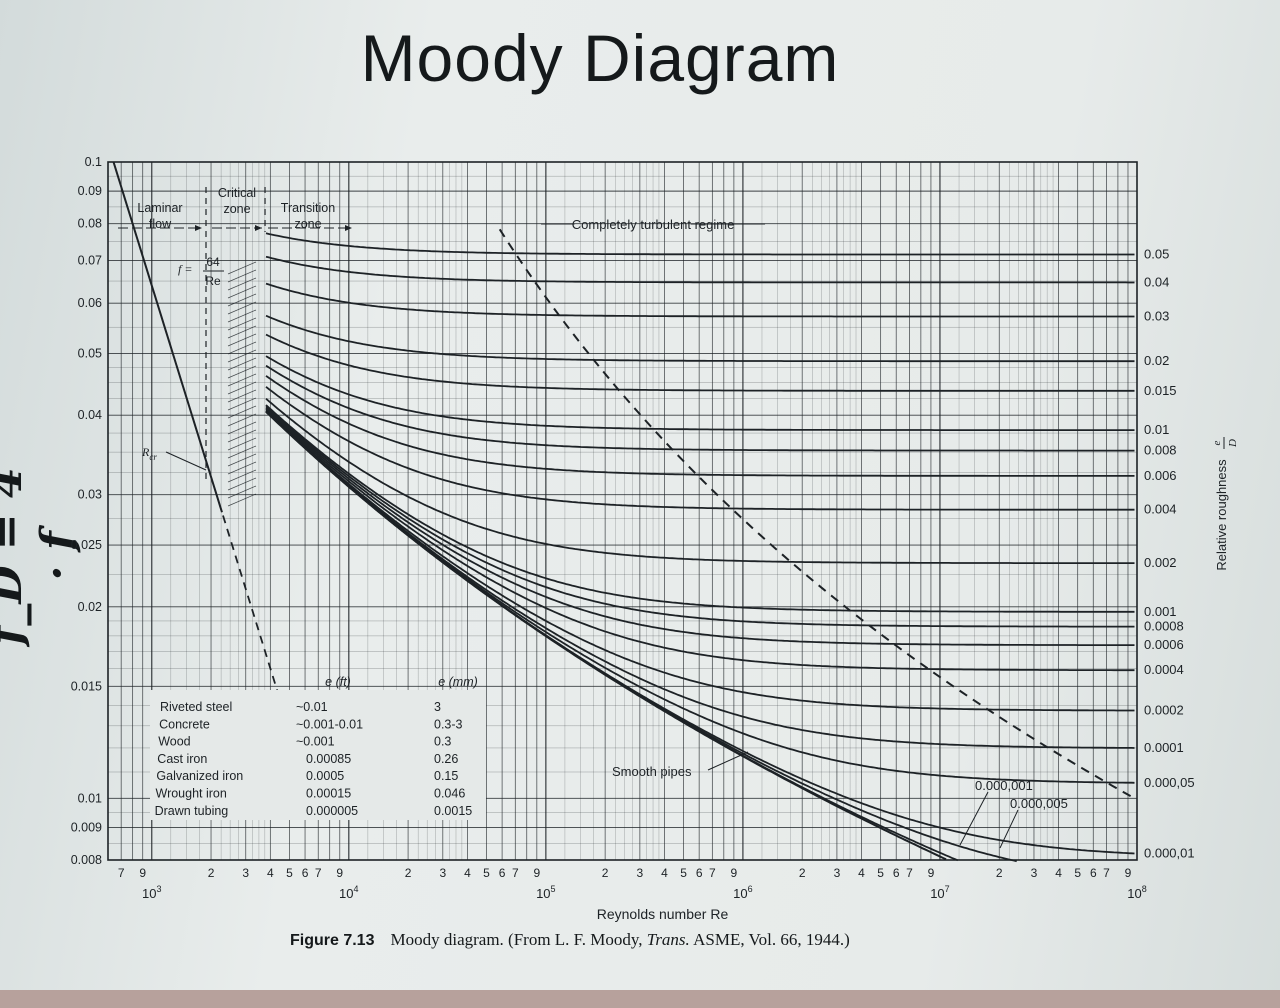 This screenshot has height=1008, width=1280. What do you see at coordinates (437, 707) in the screenshot?
I see `table-e-mm: 3` at bounding box center [437, 707].